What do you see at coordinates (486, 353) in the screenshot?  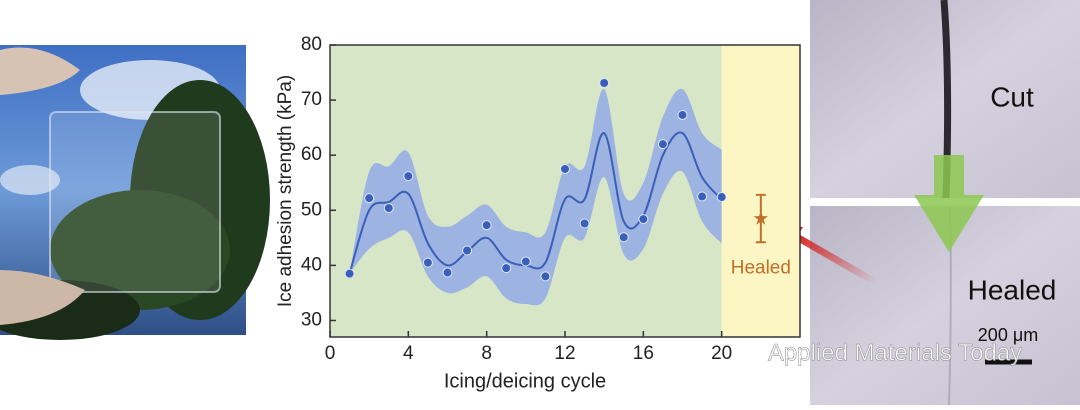 I see `x-tick-label: 8` at bounding box center [486, 353].